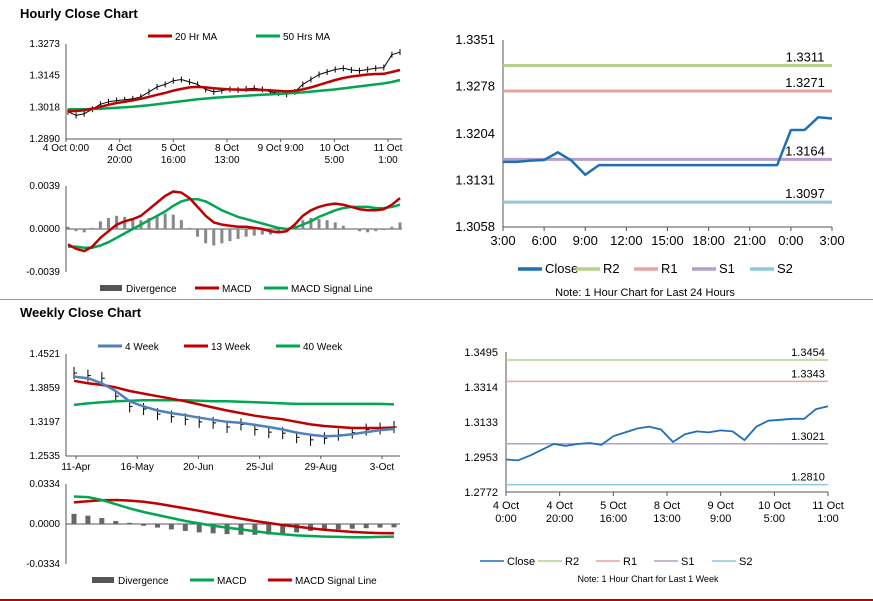 The height and width of the screenshot is (601, 873). I want to click on hourly-pivot-x-tick: 18:00, so click(708, 240).